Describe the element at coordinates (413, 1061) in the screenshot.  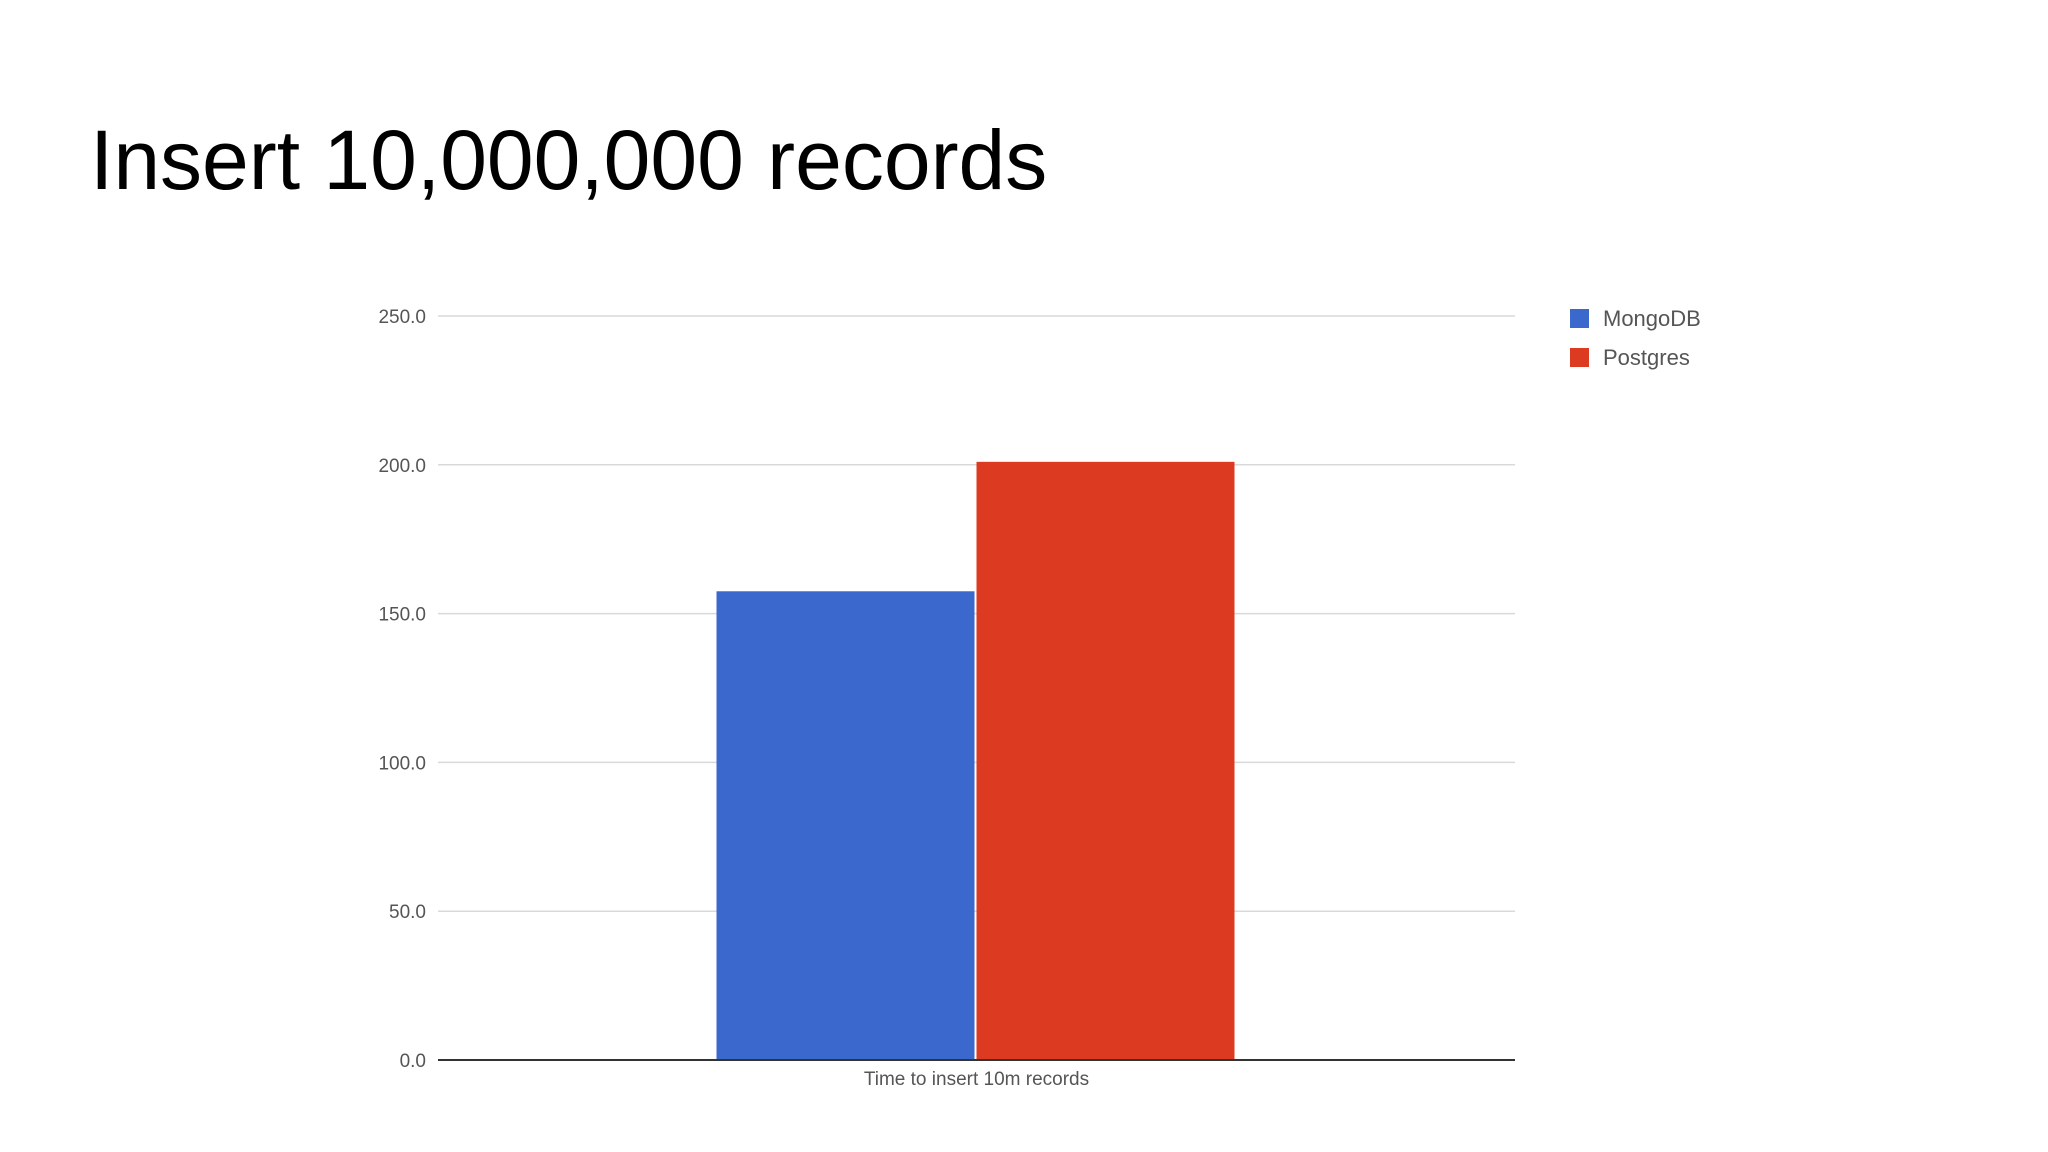
I see `y-tick-label: 0.0` at that location.